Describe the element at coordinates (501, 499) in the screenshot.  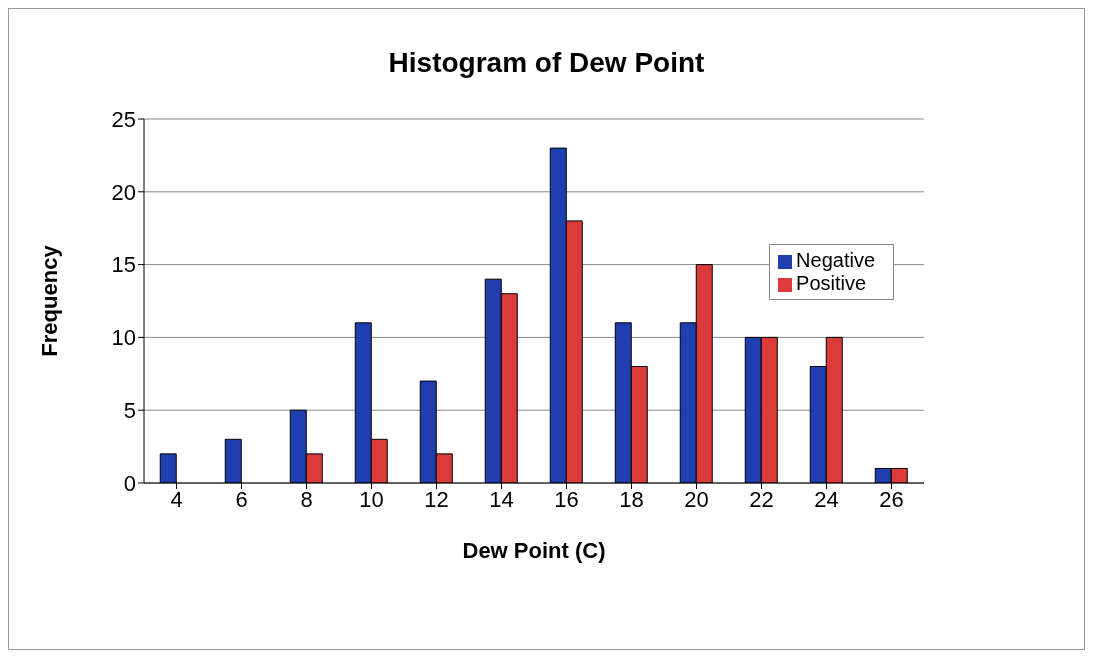
I see `x-tick-label: 14` at that location.